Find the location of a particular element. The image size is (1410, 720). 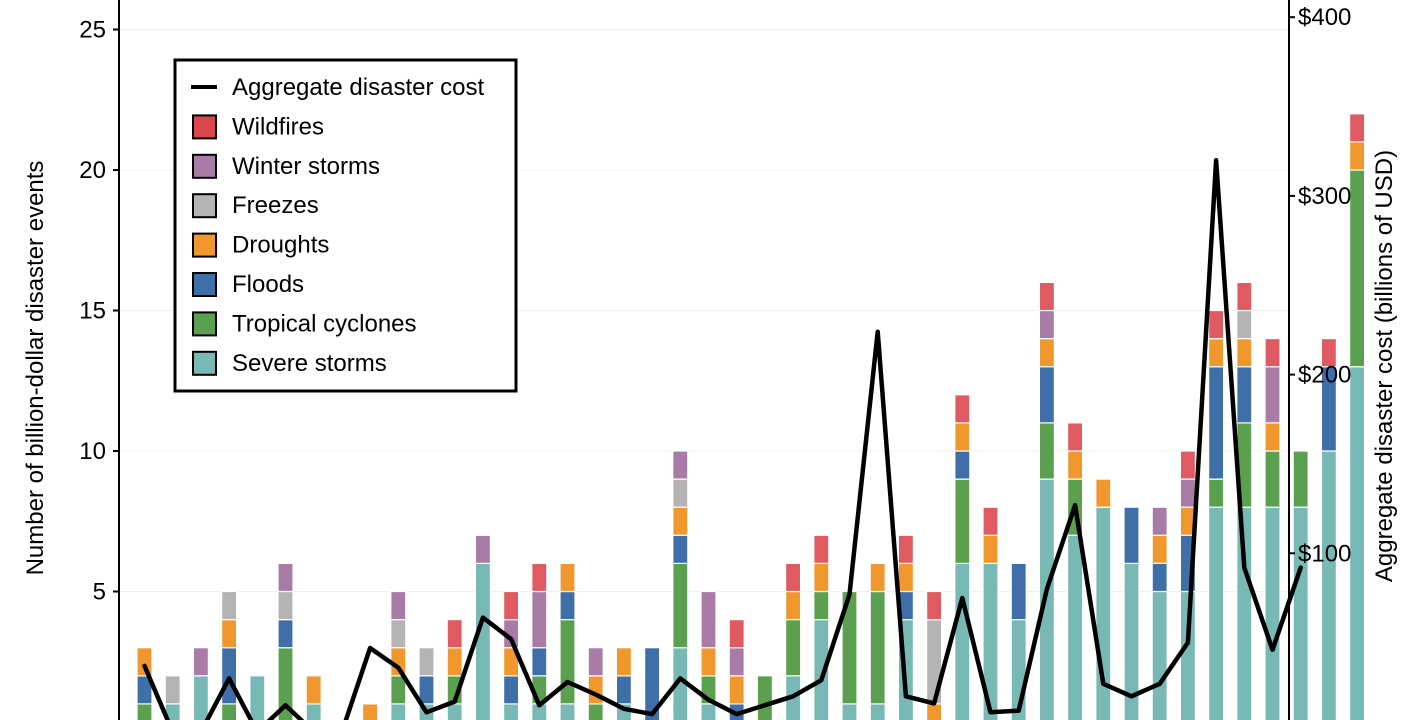

bar-39-tropical-cyclones is located at coordinates (1216, 493).